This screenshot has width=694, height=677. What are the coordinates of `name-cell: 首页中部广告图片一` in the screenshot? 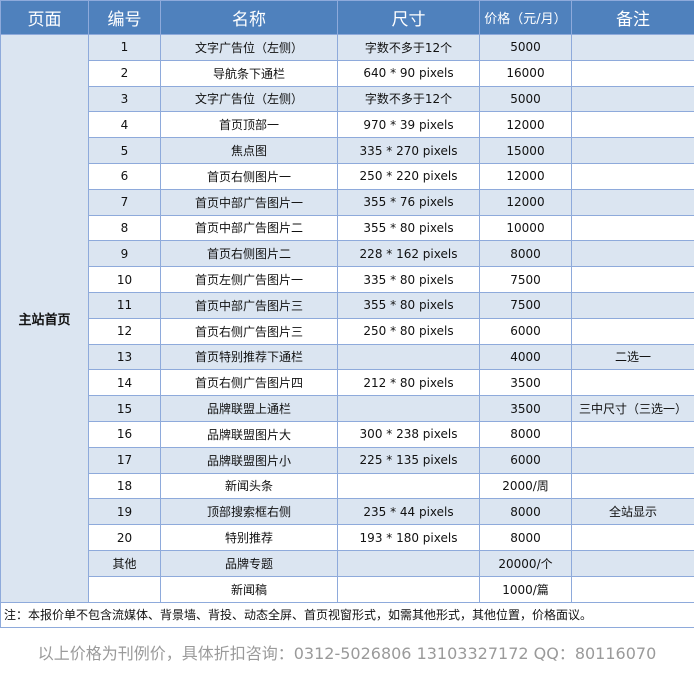 It's located at (249, 202).